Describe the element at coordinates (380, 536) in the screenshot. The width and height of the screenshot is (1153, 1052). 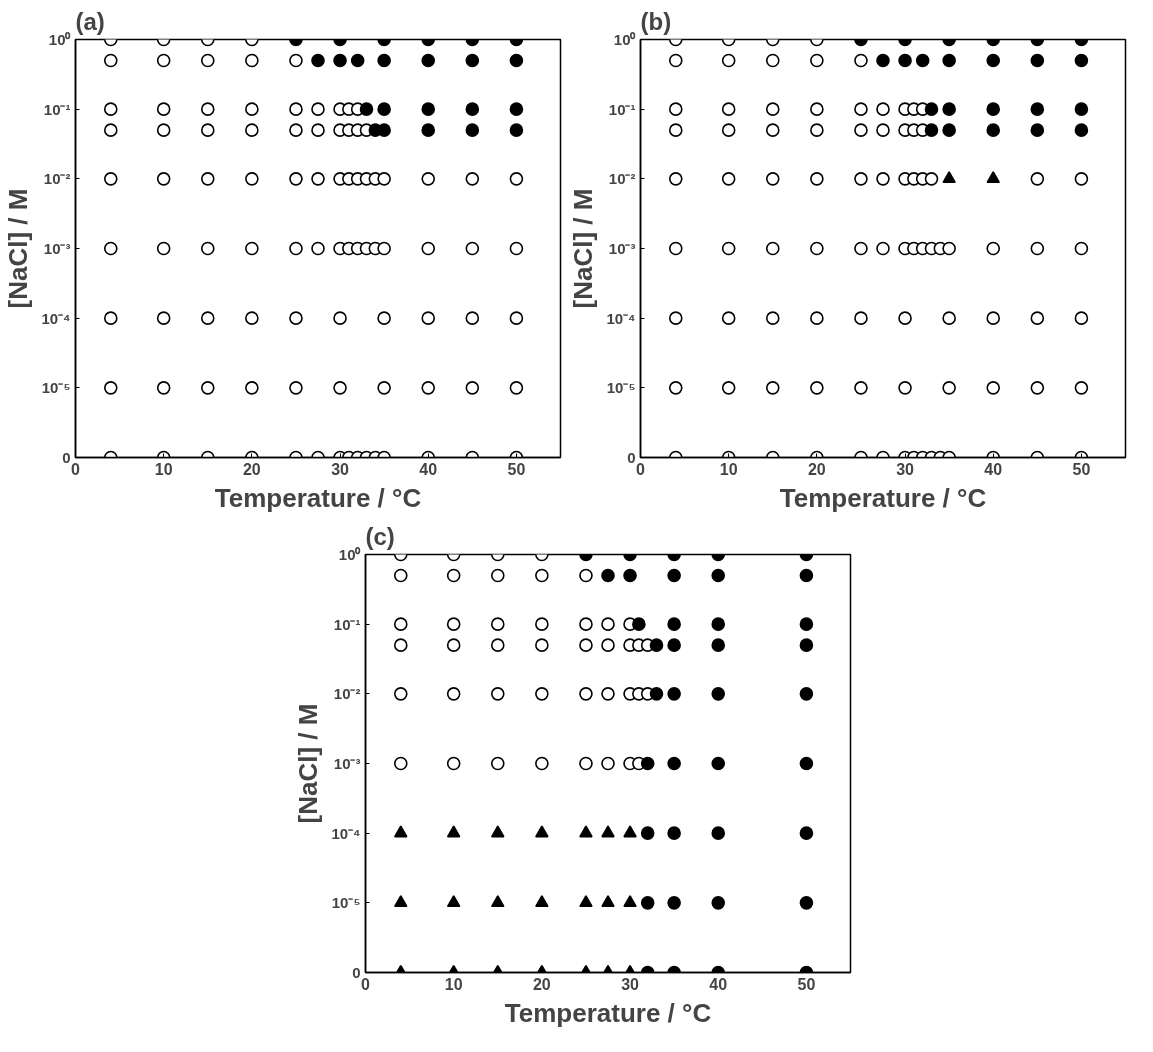
I see `chart-title: (c)` at that location.